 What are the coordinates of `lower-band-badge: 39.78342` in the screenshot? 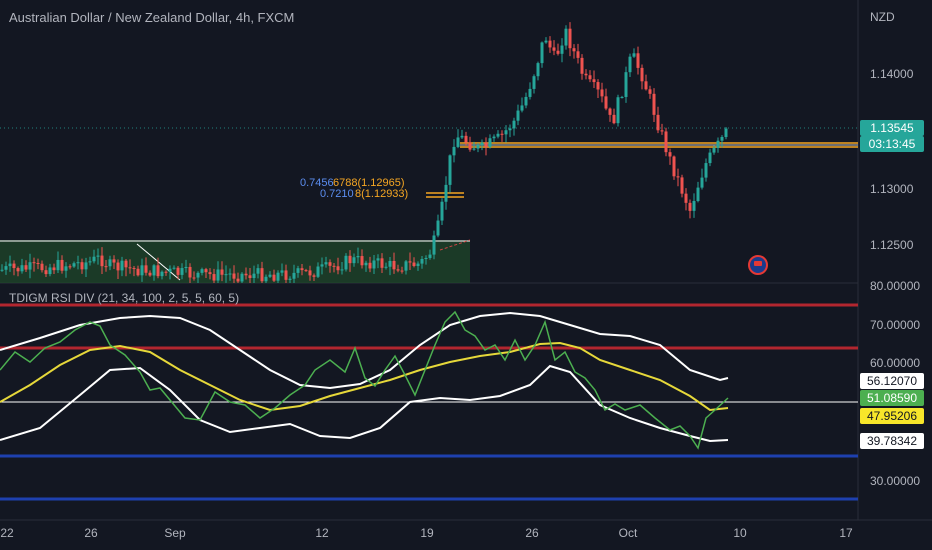 It's located at (892, 441).